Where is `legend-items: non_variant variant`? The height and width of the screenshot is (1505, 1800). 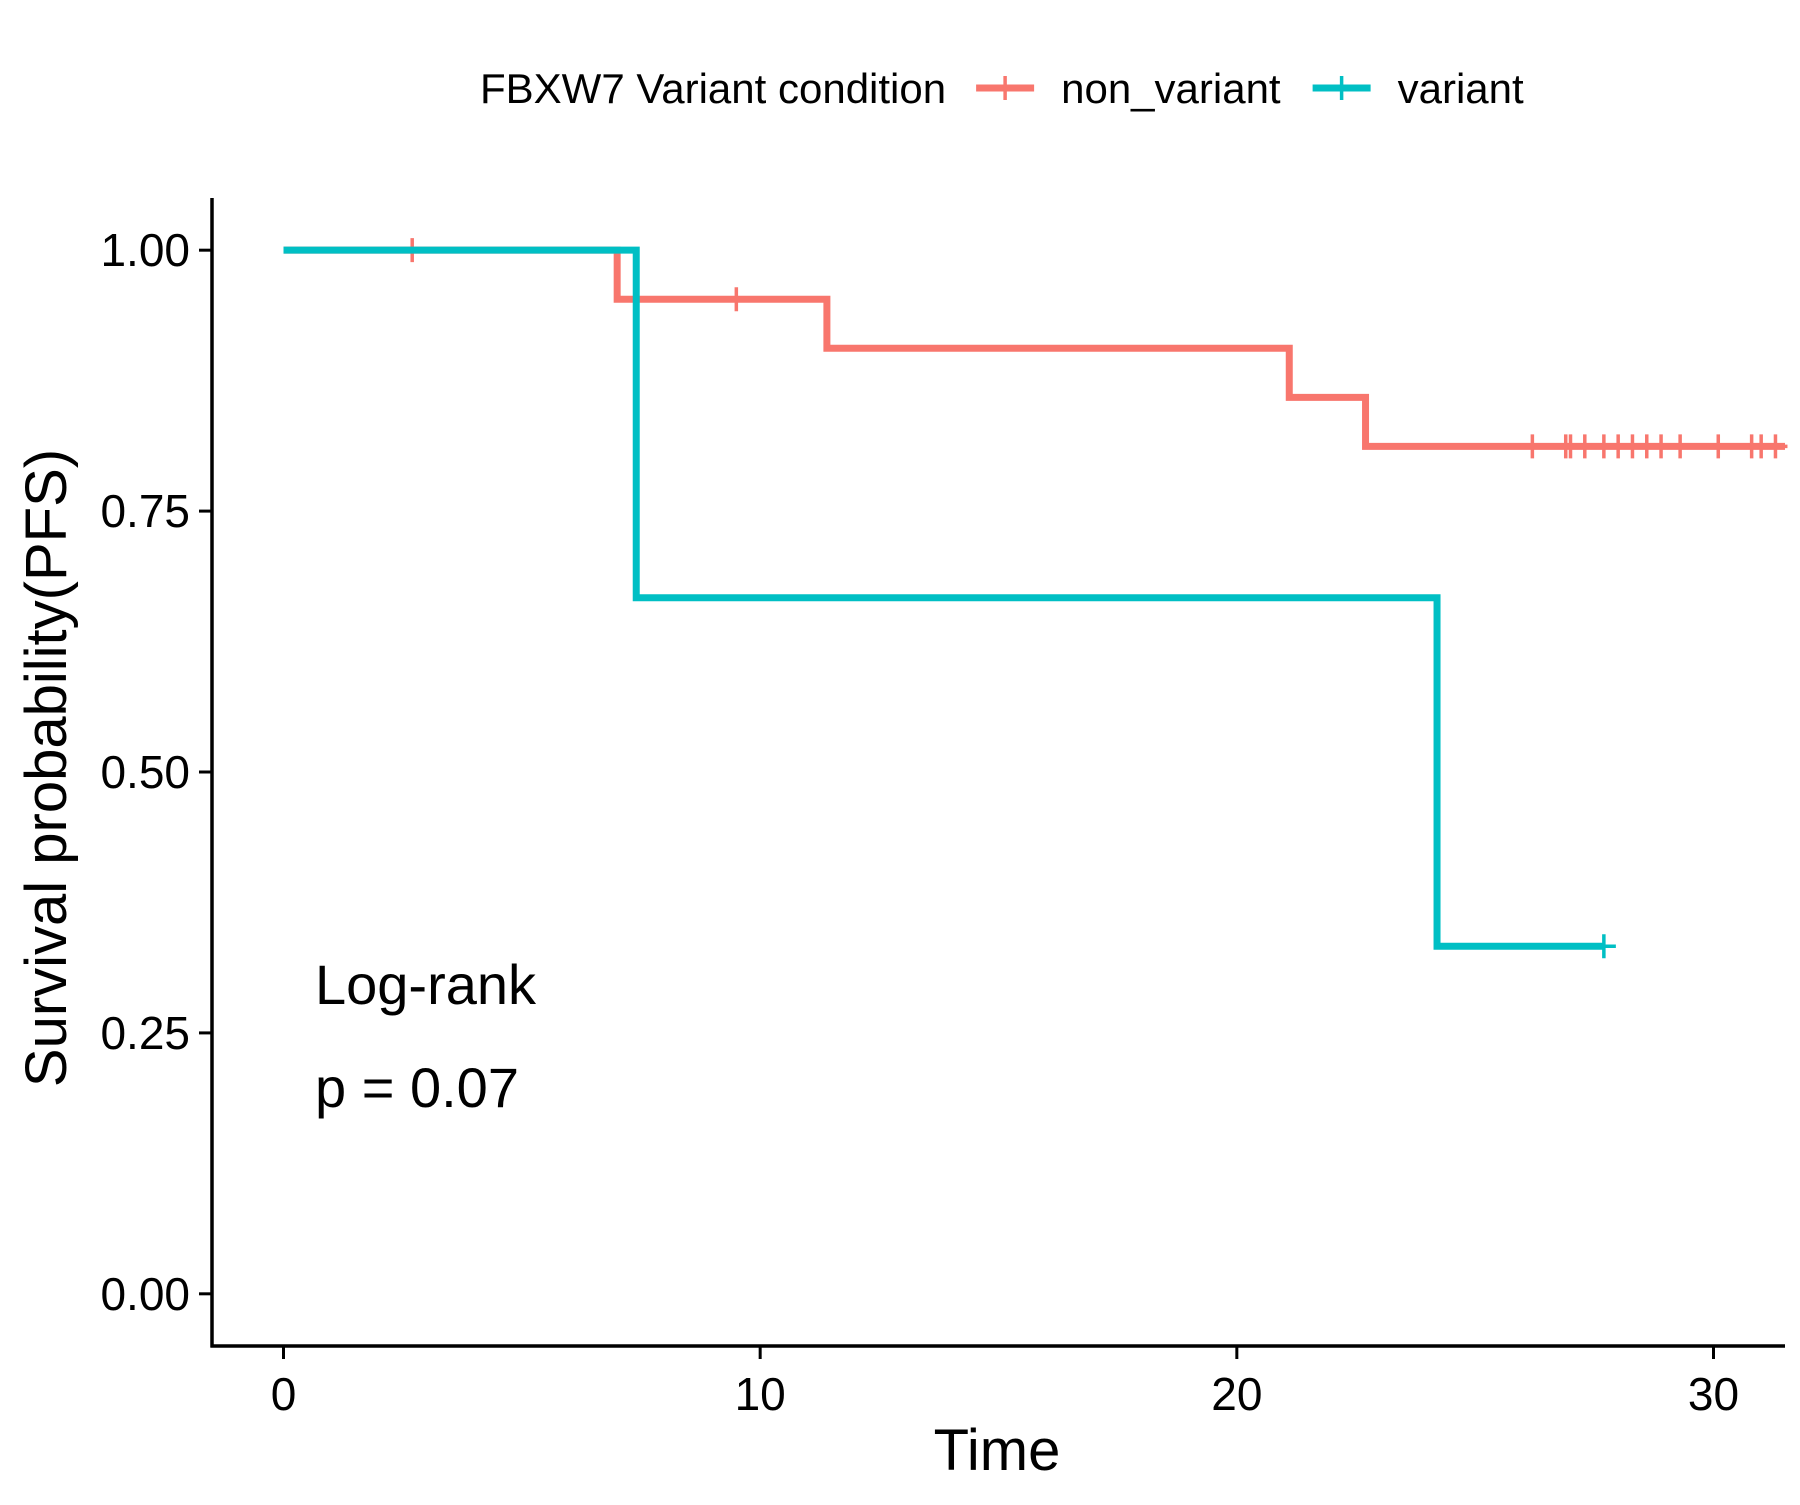
legend-items: non_variant variant is located at coordinates (1250, 88).